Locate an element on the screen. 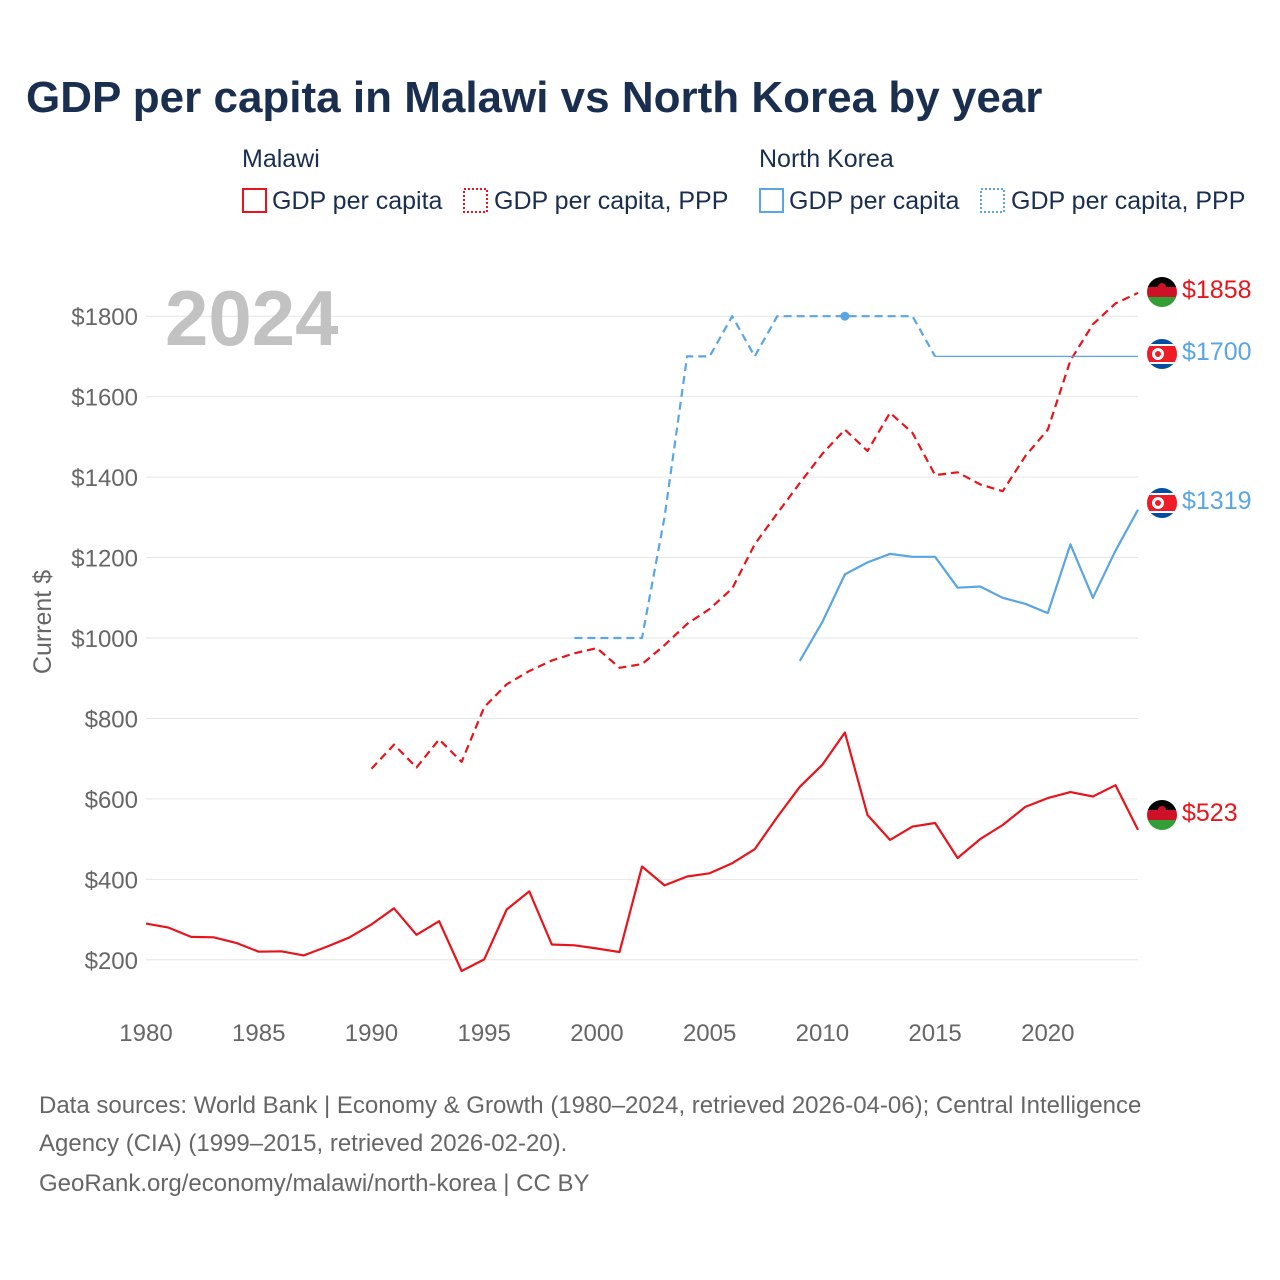 The width and height of the screenshot is (1280, 1280). highlight-point is located at coordinates (845, 316).